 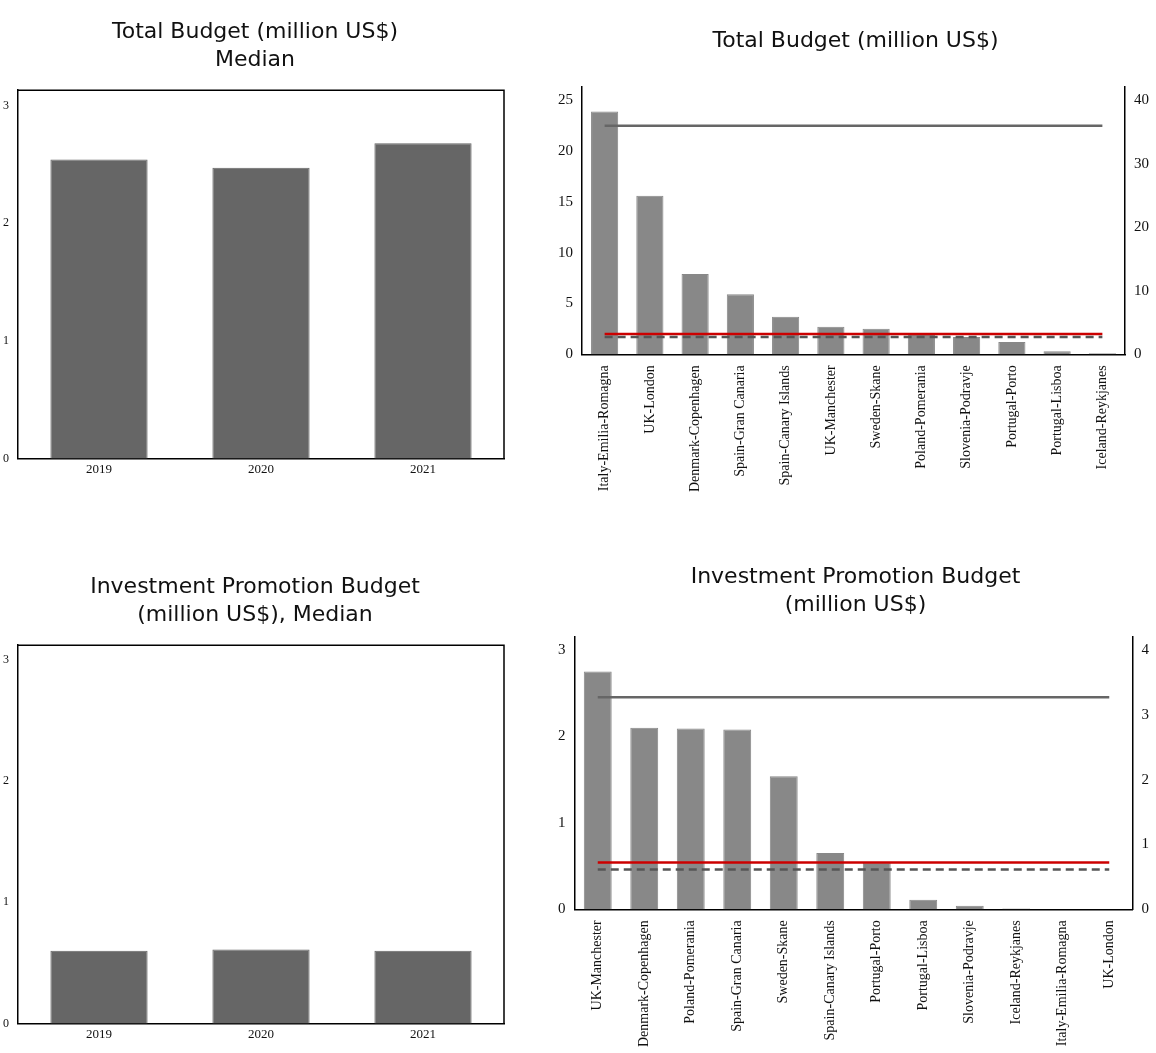 I want to click on chart-title: Total Budget (million US$), so click(x=855, y=40).